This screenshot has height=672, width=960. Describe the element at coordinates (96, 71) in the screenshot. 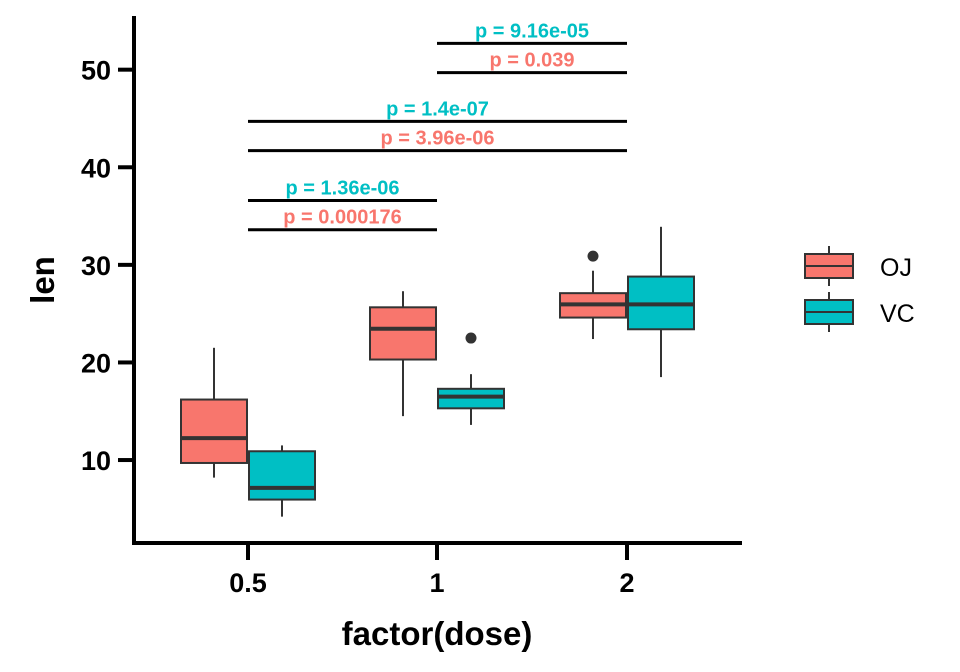

I see `y-tick-label: 50` at that location.